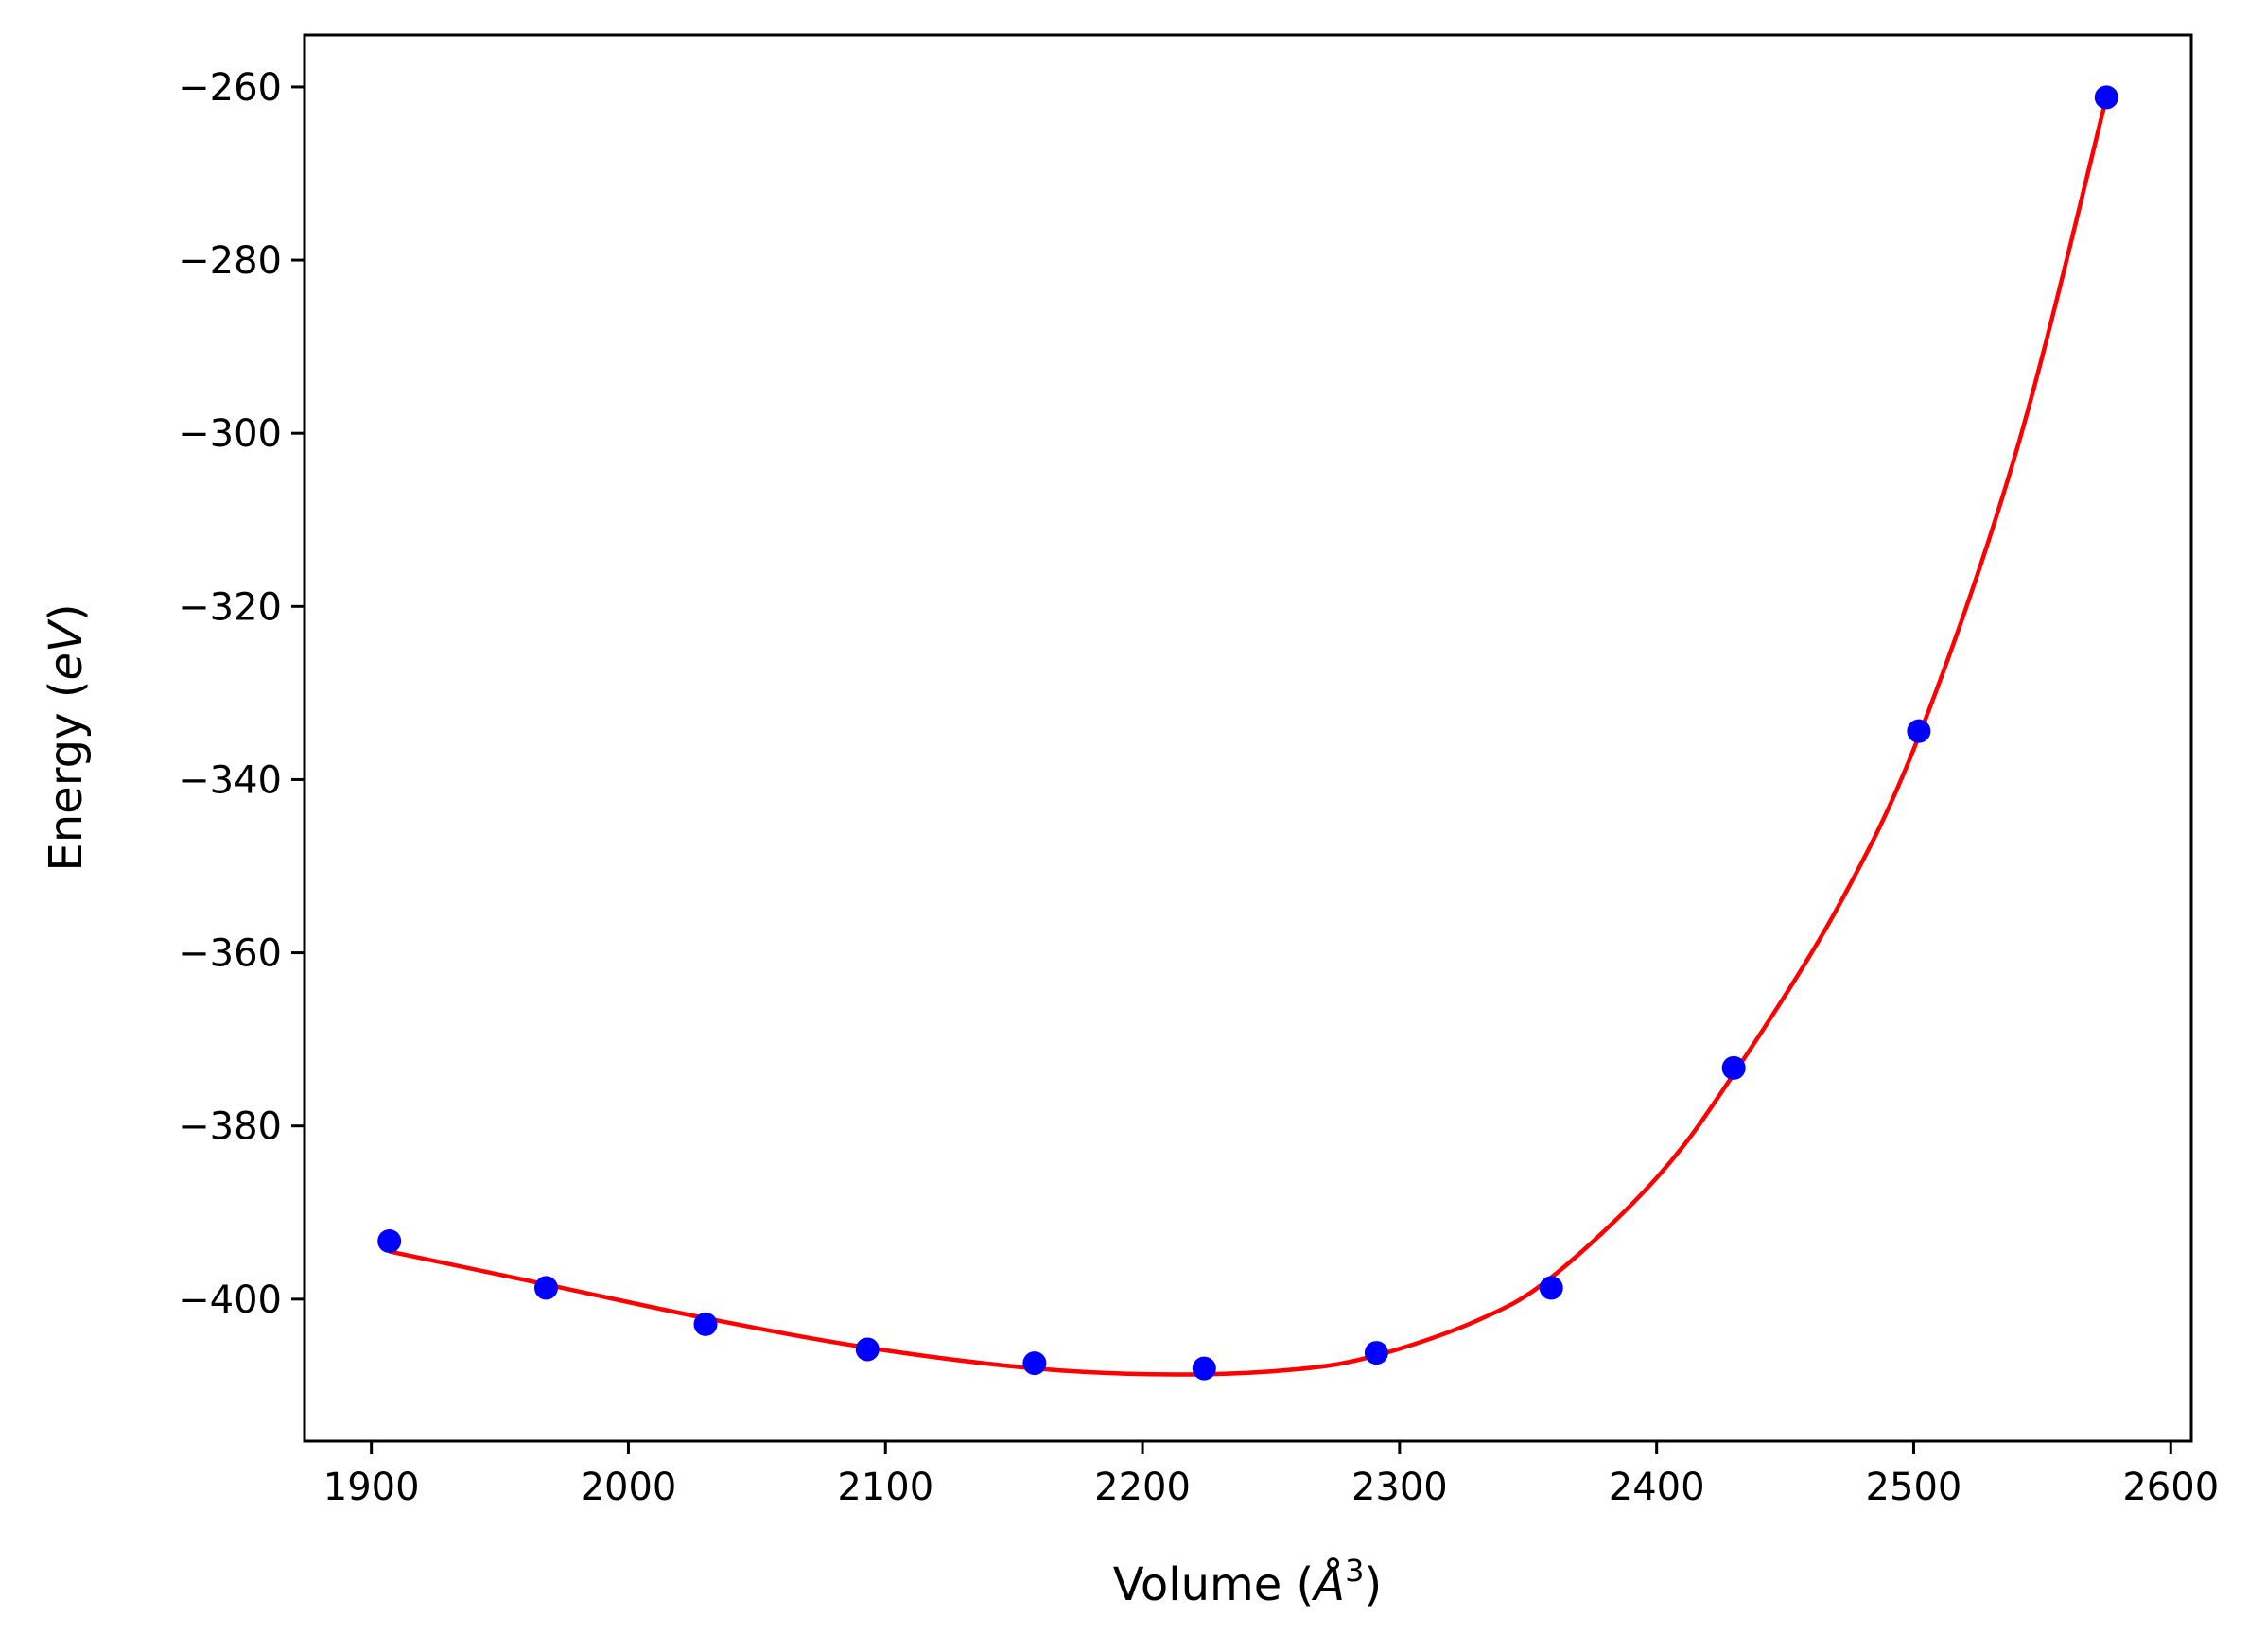 This screenshot has height=1652, width=2266. What do you see at coordinates (230, 1300) in the screenshot?
I see `y-tick-label: −400` at bounding box center [230, 1300].